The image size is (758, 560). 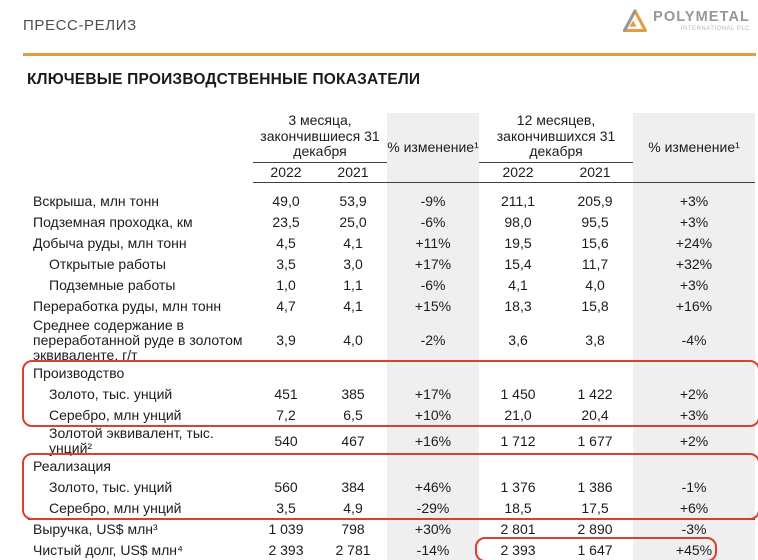 What do you see at coordinates (518, 243) in the screenshot?
I see `row-value: 19,5` at bounding box center [518, 243].